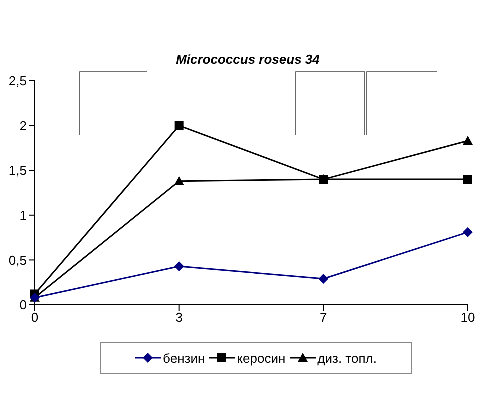 The height and width of the screenshot is (406, 496). What do you see at coordinates (468, 318) in the screenshot?
I see `x-tick-label: 10` at bounding box center [468, 318].